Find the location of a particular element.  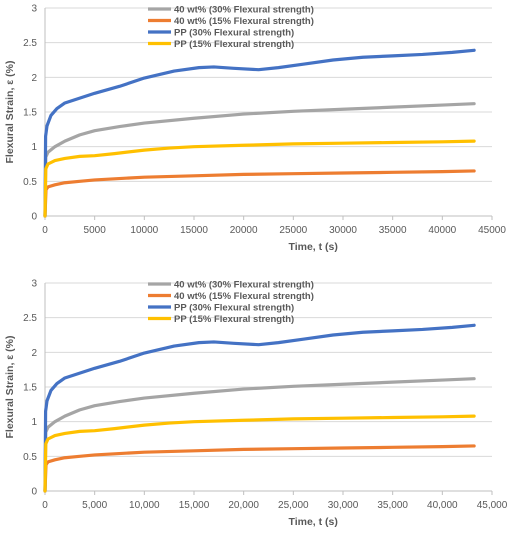

x-tick-label: 15000 is located at coordinates (194, 230).